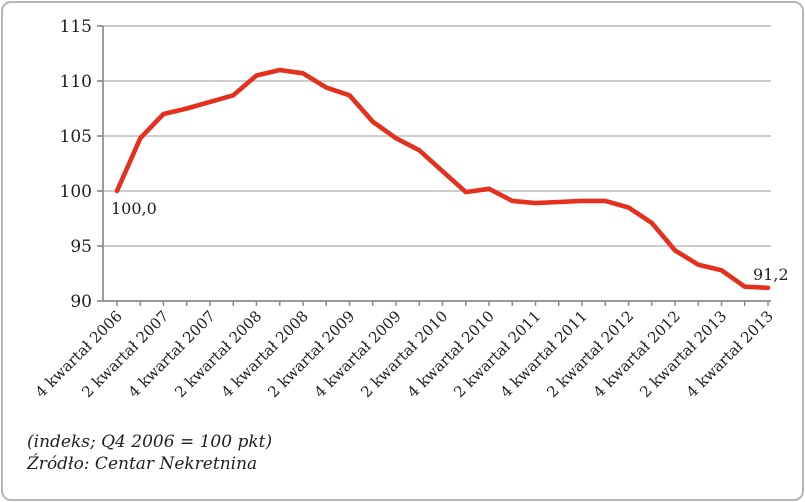 The image size is (805, 502). What do you see at coordinates (81, 302) in the screenshot?
I see `y-tick-label: 90` at bounding box center [81, 302].